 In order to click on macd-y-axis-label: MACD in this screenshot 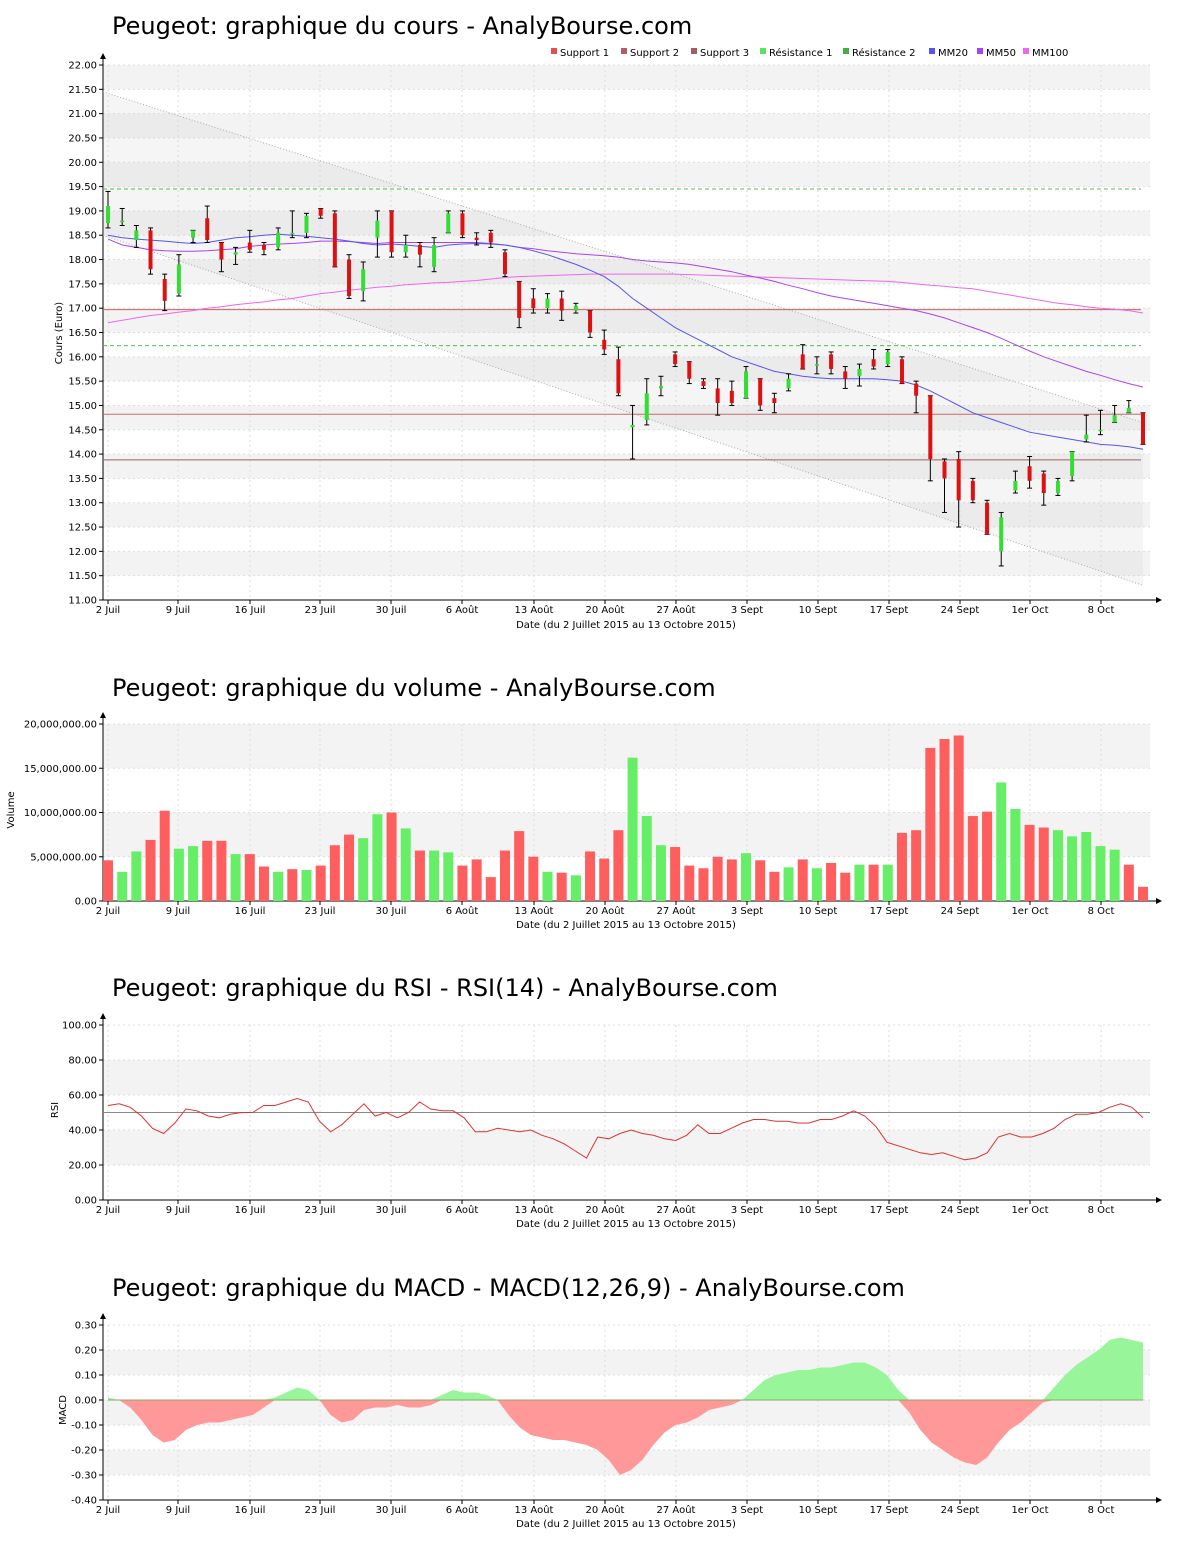, I will do `click(63, 1410)`.